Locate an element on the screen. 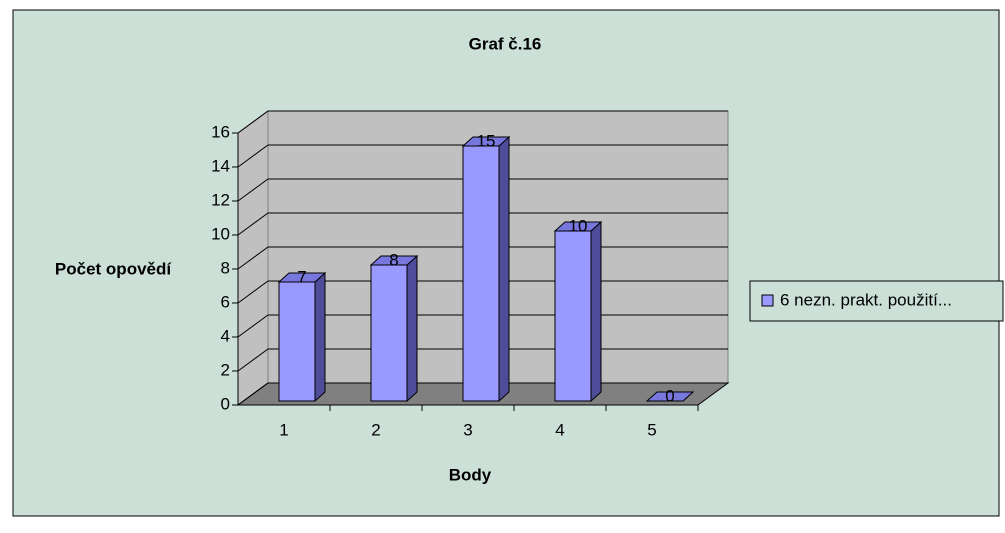 Image resolution: width=1005 pixels, height=533 pixels. data-label: 15 is located at coordinates (486, 140).